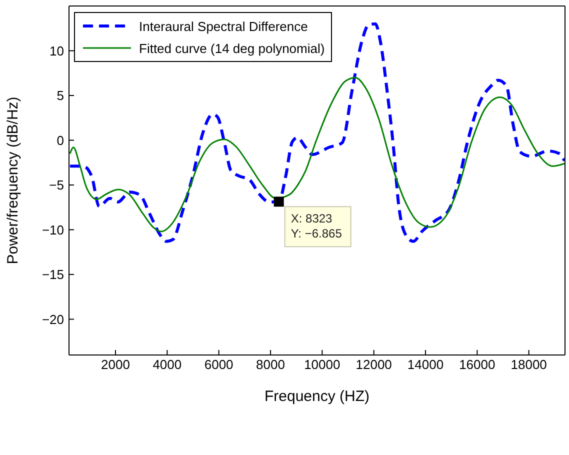 Image resolution: width=569 pixels, height=455 pixels. What do you see at coordinates (477, 364) in the screenshot?
I see `x-tick-label: 16000` at bounding box center [477, 364].